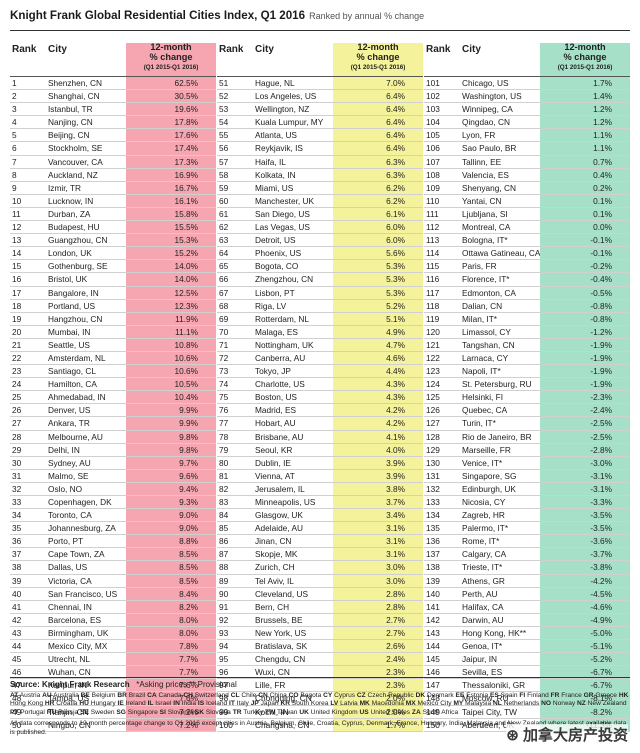  What do you see at coordinates (113, 594) in the screenshot?
I see `table-row: 40 San Francisco, US 8.4%` at bounding box center [113, 594].